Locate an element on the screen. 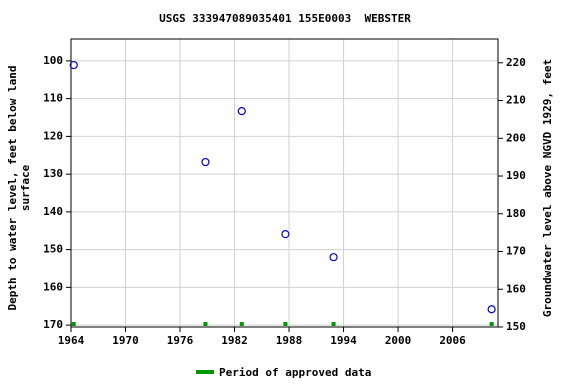 The width and height of the screenshot is (576, 384). y2-tick-label: 150 is located at coordinates (516, 326).